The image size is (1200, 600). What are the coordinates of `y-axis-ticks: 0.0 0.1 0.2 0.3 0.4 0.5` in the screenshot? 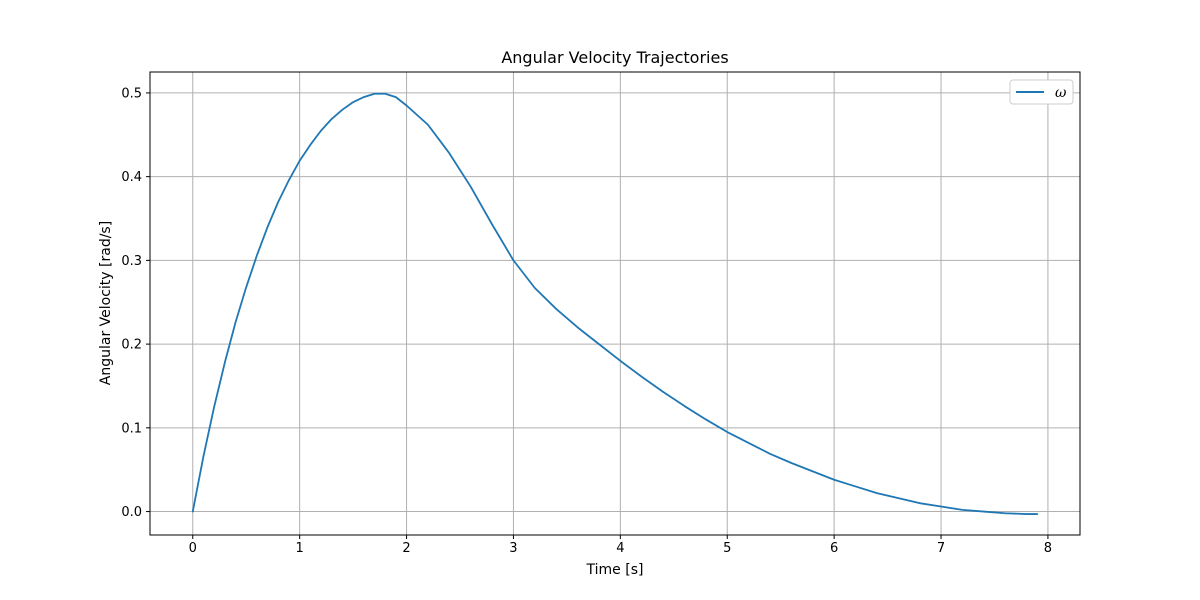 It's located at (135, 303).